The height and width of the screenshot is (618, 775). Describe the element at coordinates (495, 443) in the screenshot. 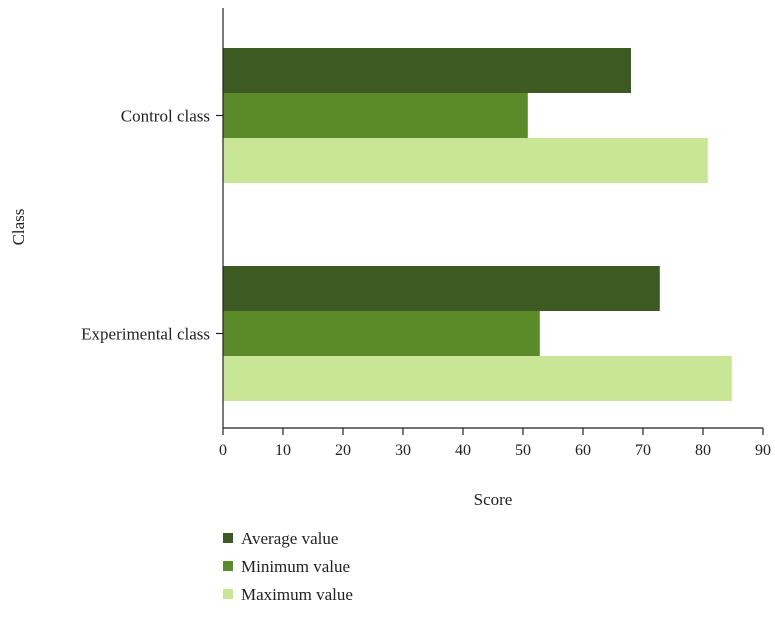

I see `x-ticks-group: 0 10 20 30 40 50 60 70 80 90` at that location.